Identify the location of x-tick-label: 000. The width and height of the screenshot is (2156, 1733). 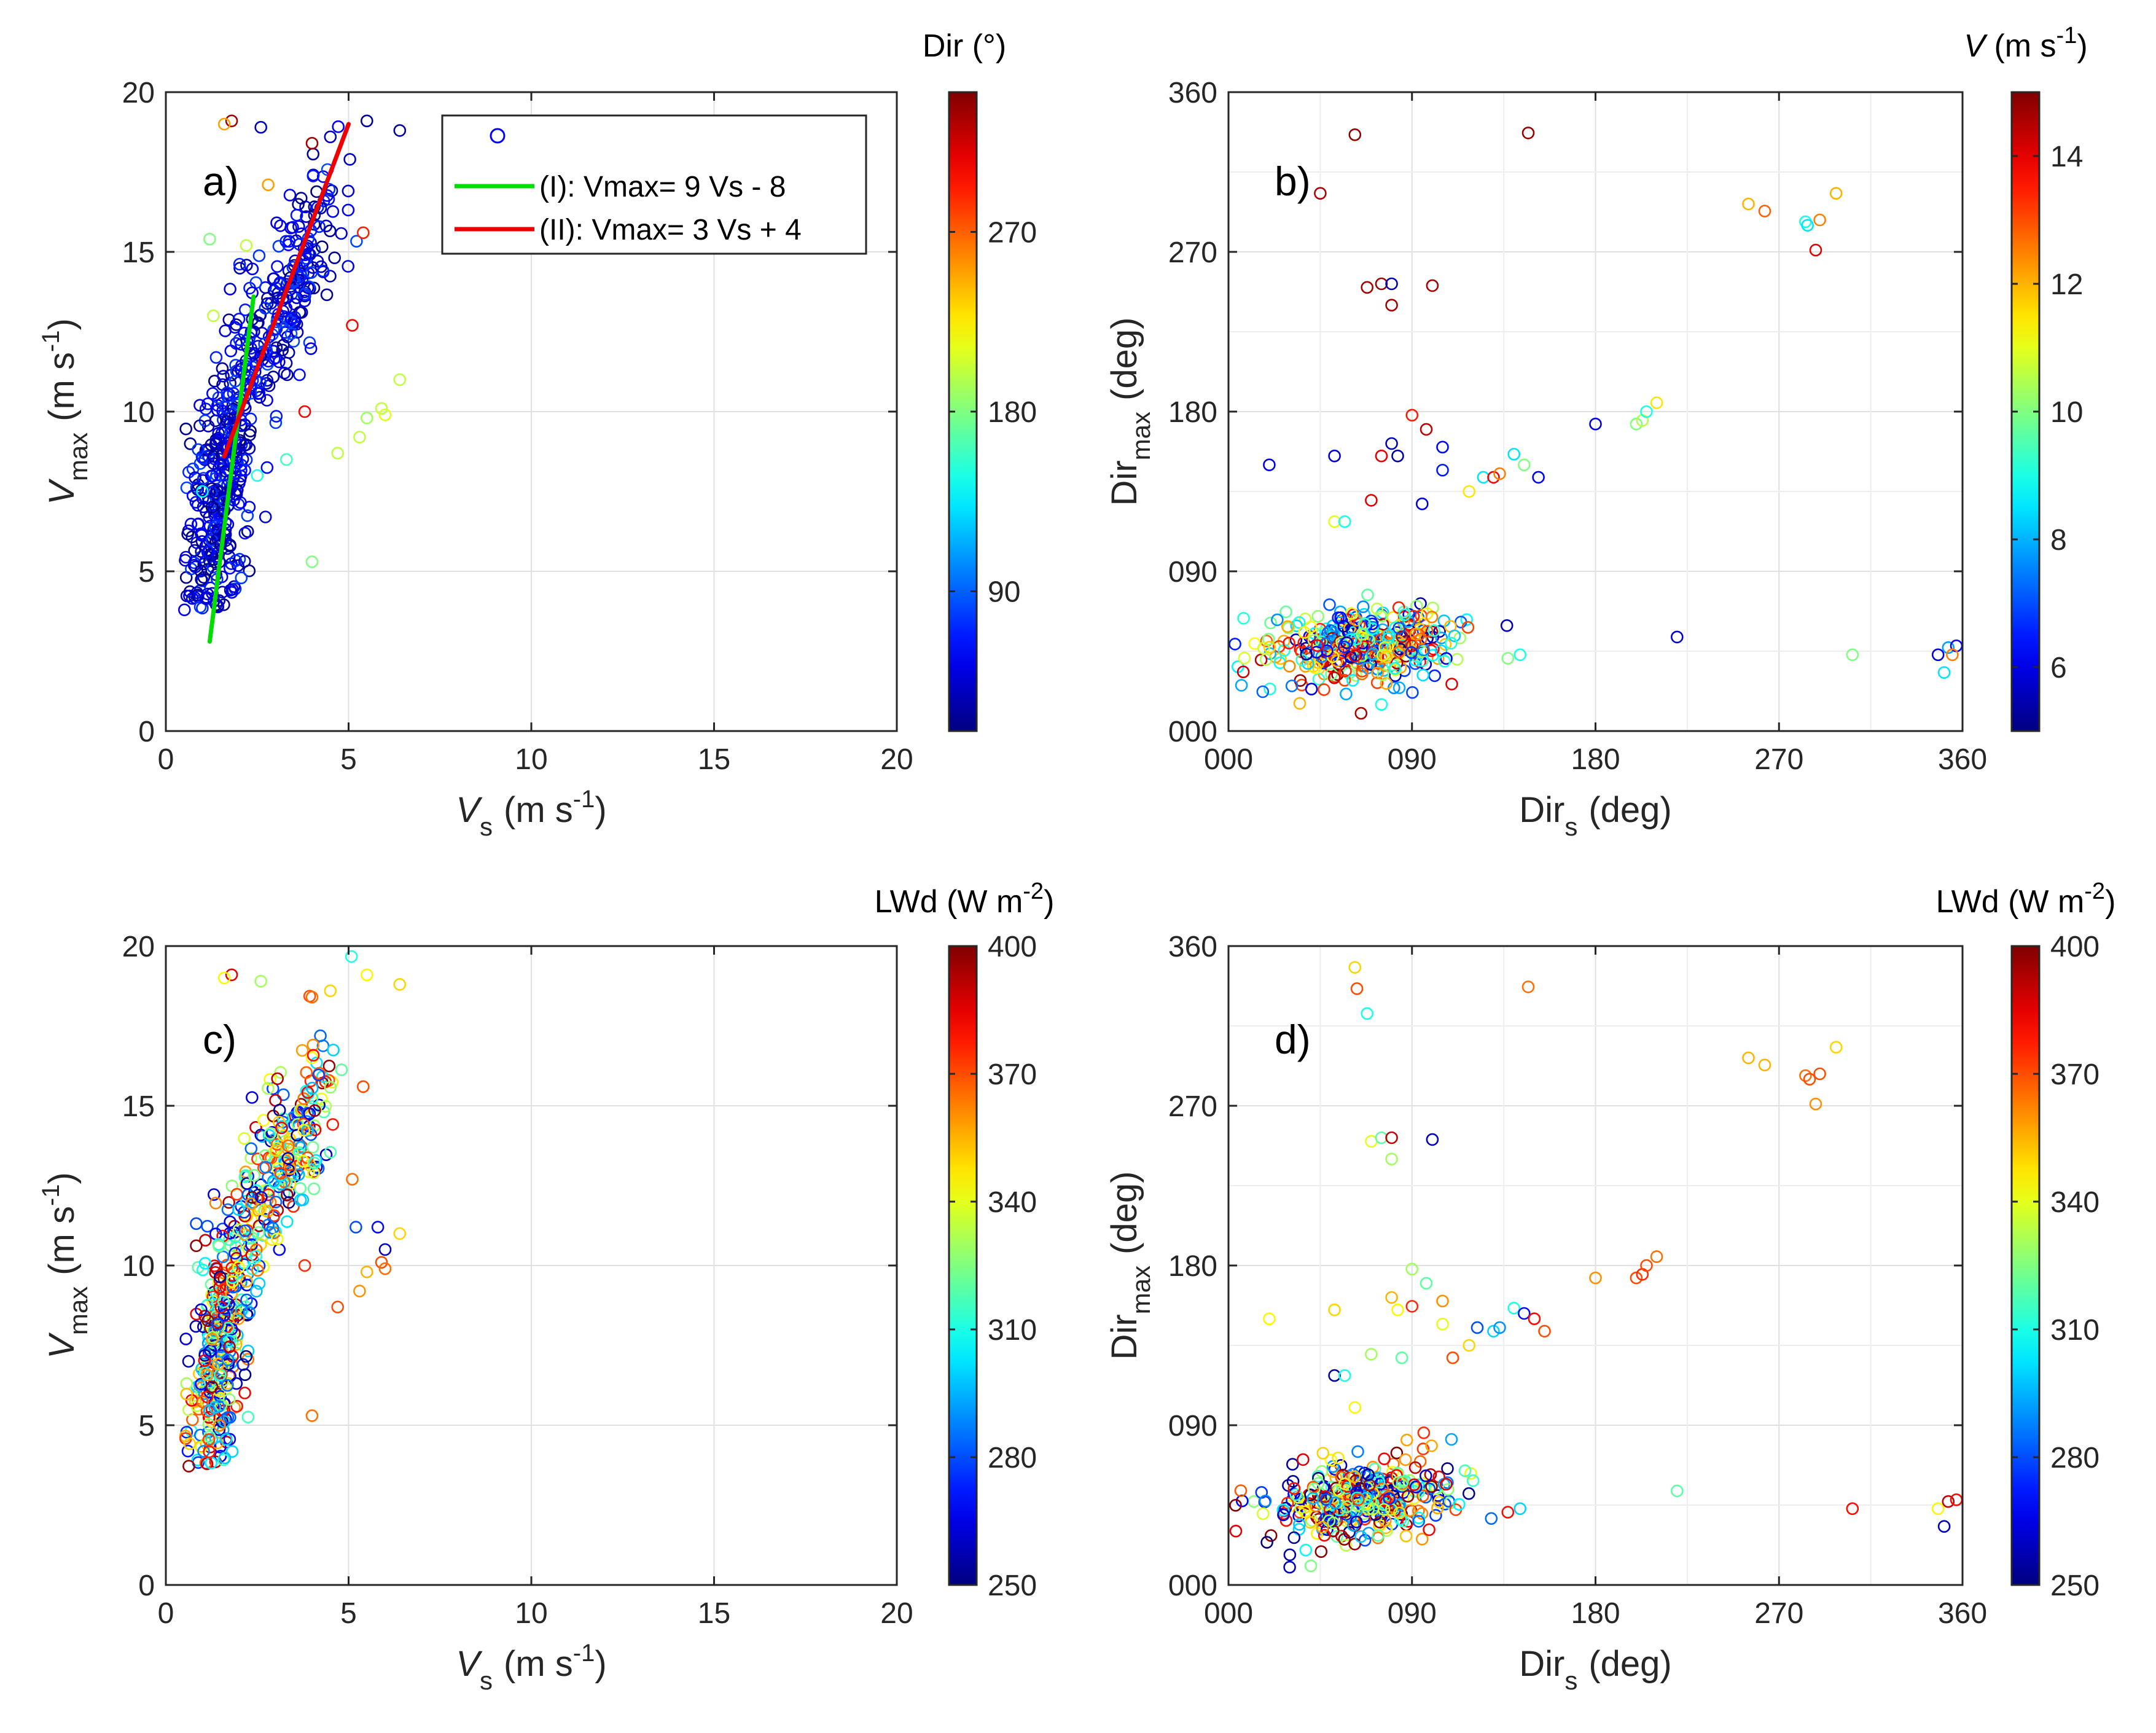
(1228, 1613).